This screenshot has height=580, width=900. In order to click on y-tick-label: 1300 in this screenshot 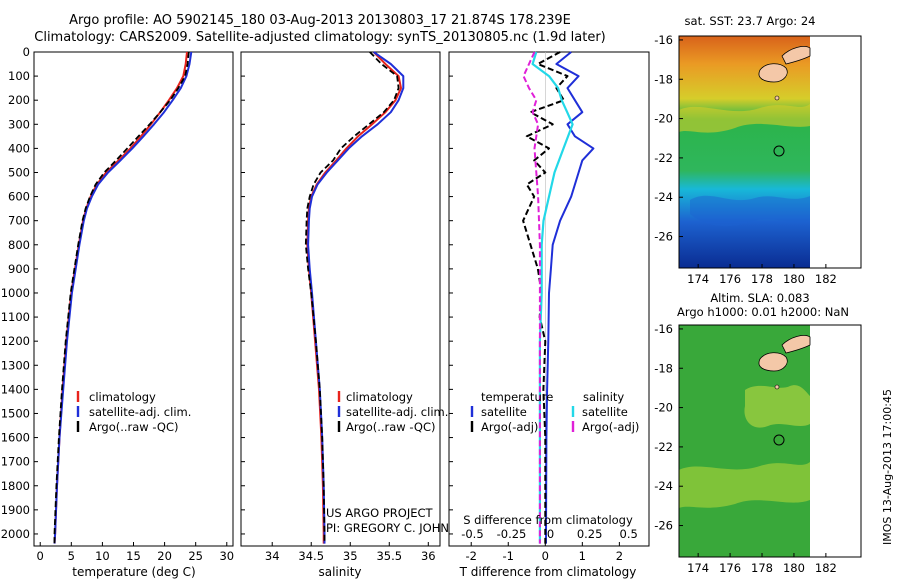, I will do `click(15, 365)`.